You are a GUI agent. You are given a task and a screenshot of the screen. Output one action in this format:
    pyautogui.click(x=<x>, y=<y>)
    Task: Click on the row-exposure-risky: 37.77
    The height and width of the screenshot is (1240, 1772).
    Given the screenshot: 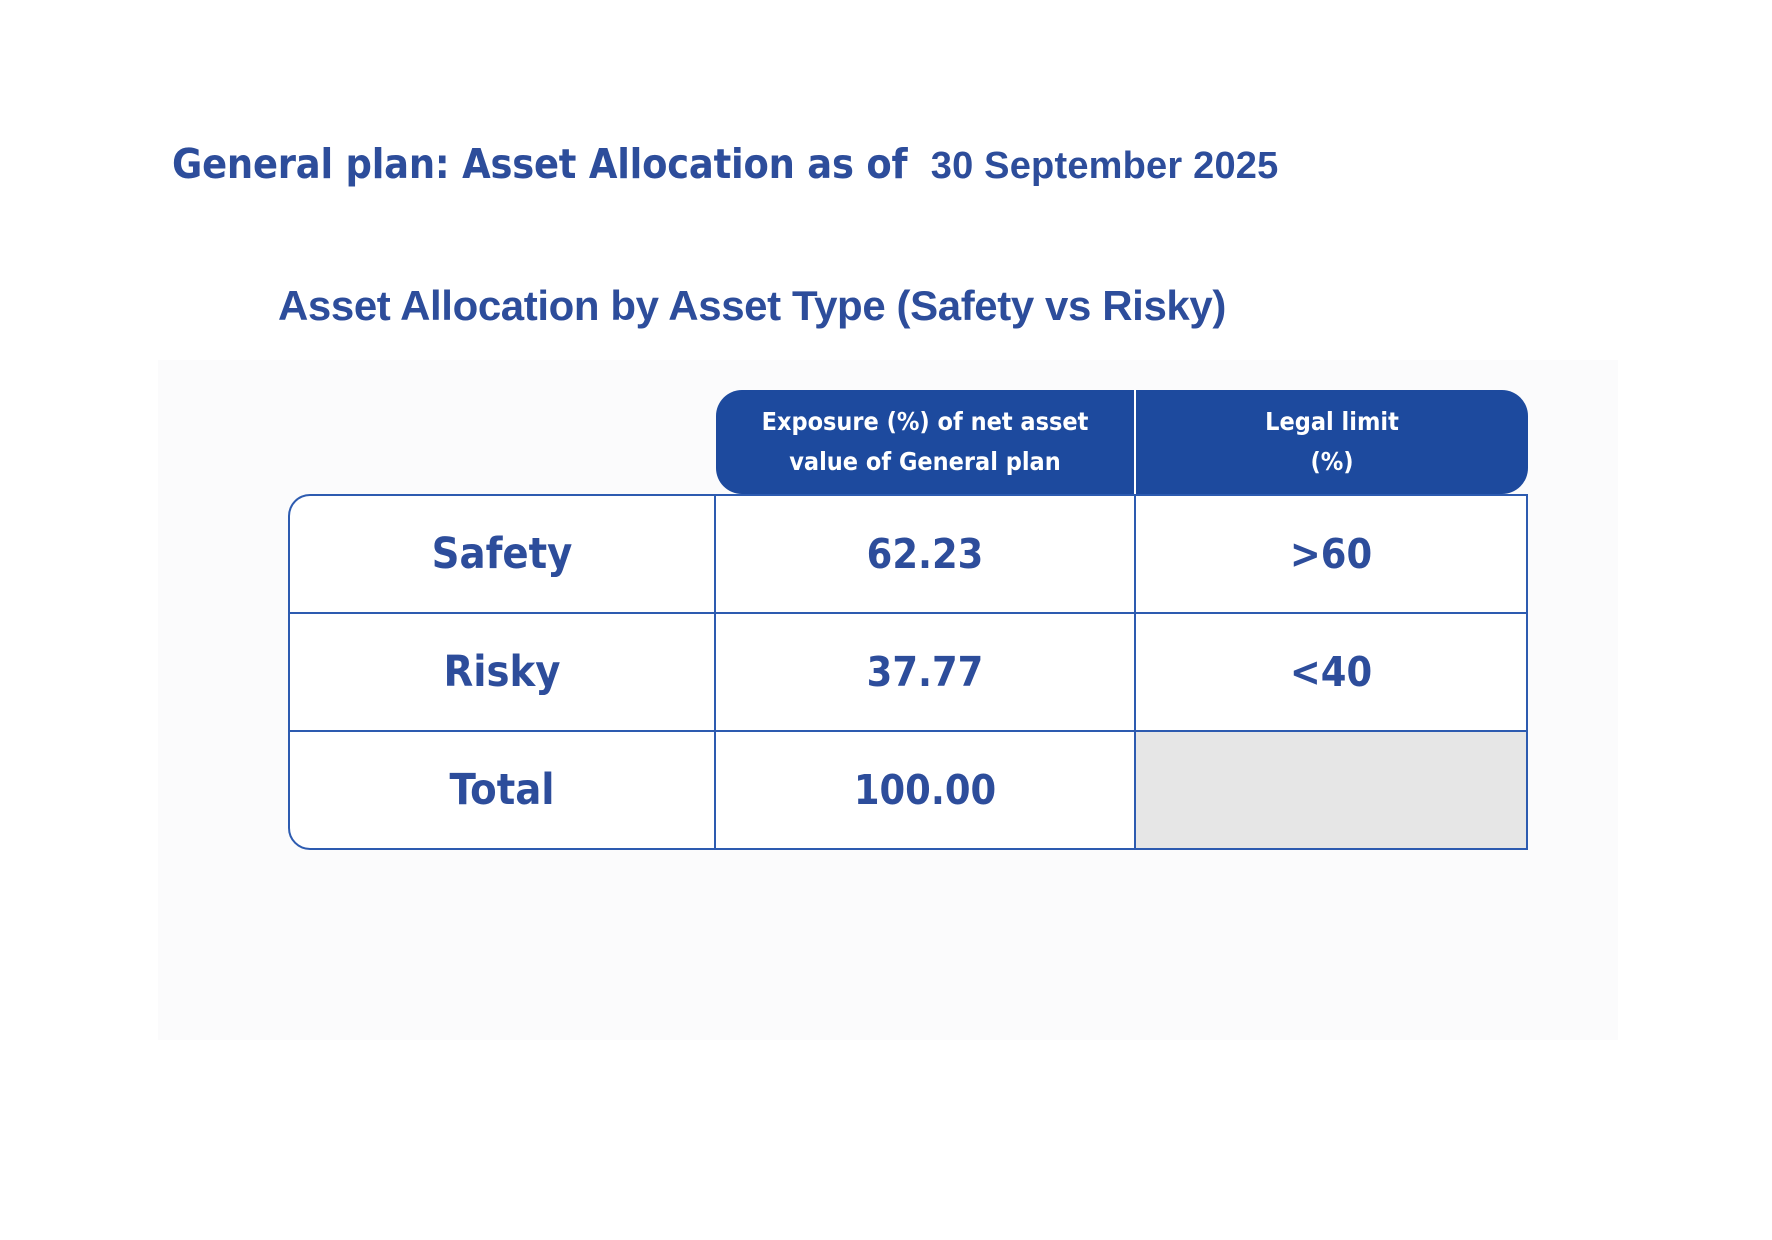 What is the action you would take?
    pyautogui.click(x=926, y=671)
    